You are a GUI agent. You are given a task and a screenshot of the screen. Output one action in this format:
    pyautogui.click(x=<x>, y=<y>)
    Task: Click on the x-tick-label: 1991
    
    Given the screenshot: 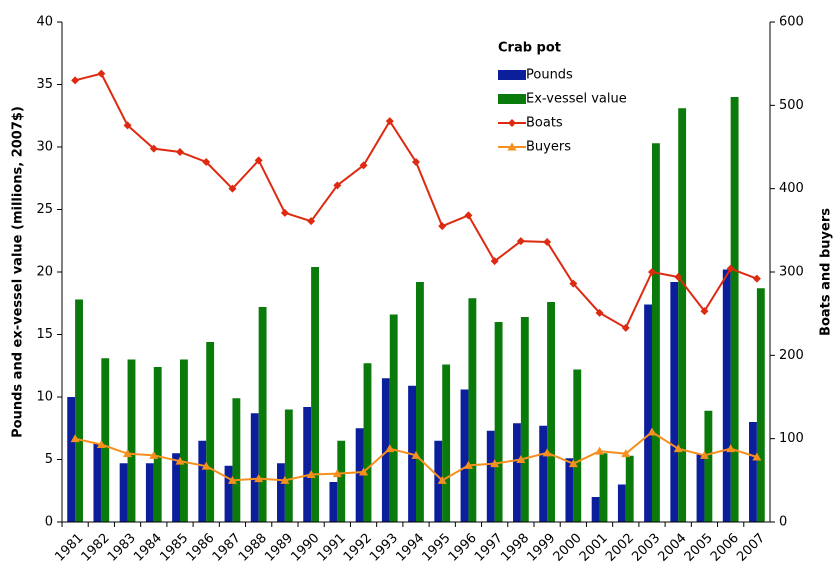 What is the action you would take?
    pyautogui.click(x=332, y=548)
    